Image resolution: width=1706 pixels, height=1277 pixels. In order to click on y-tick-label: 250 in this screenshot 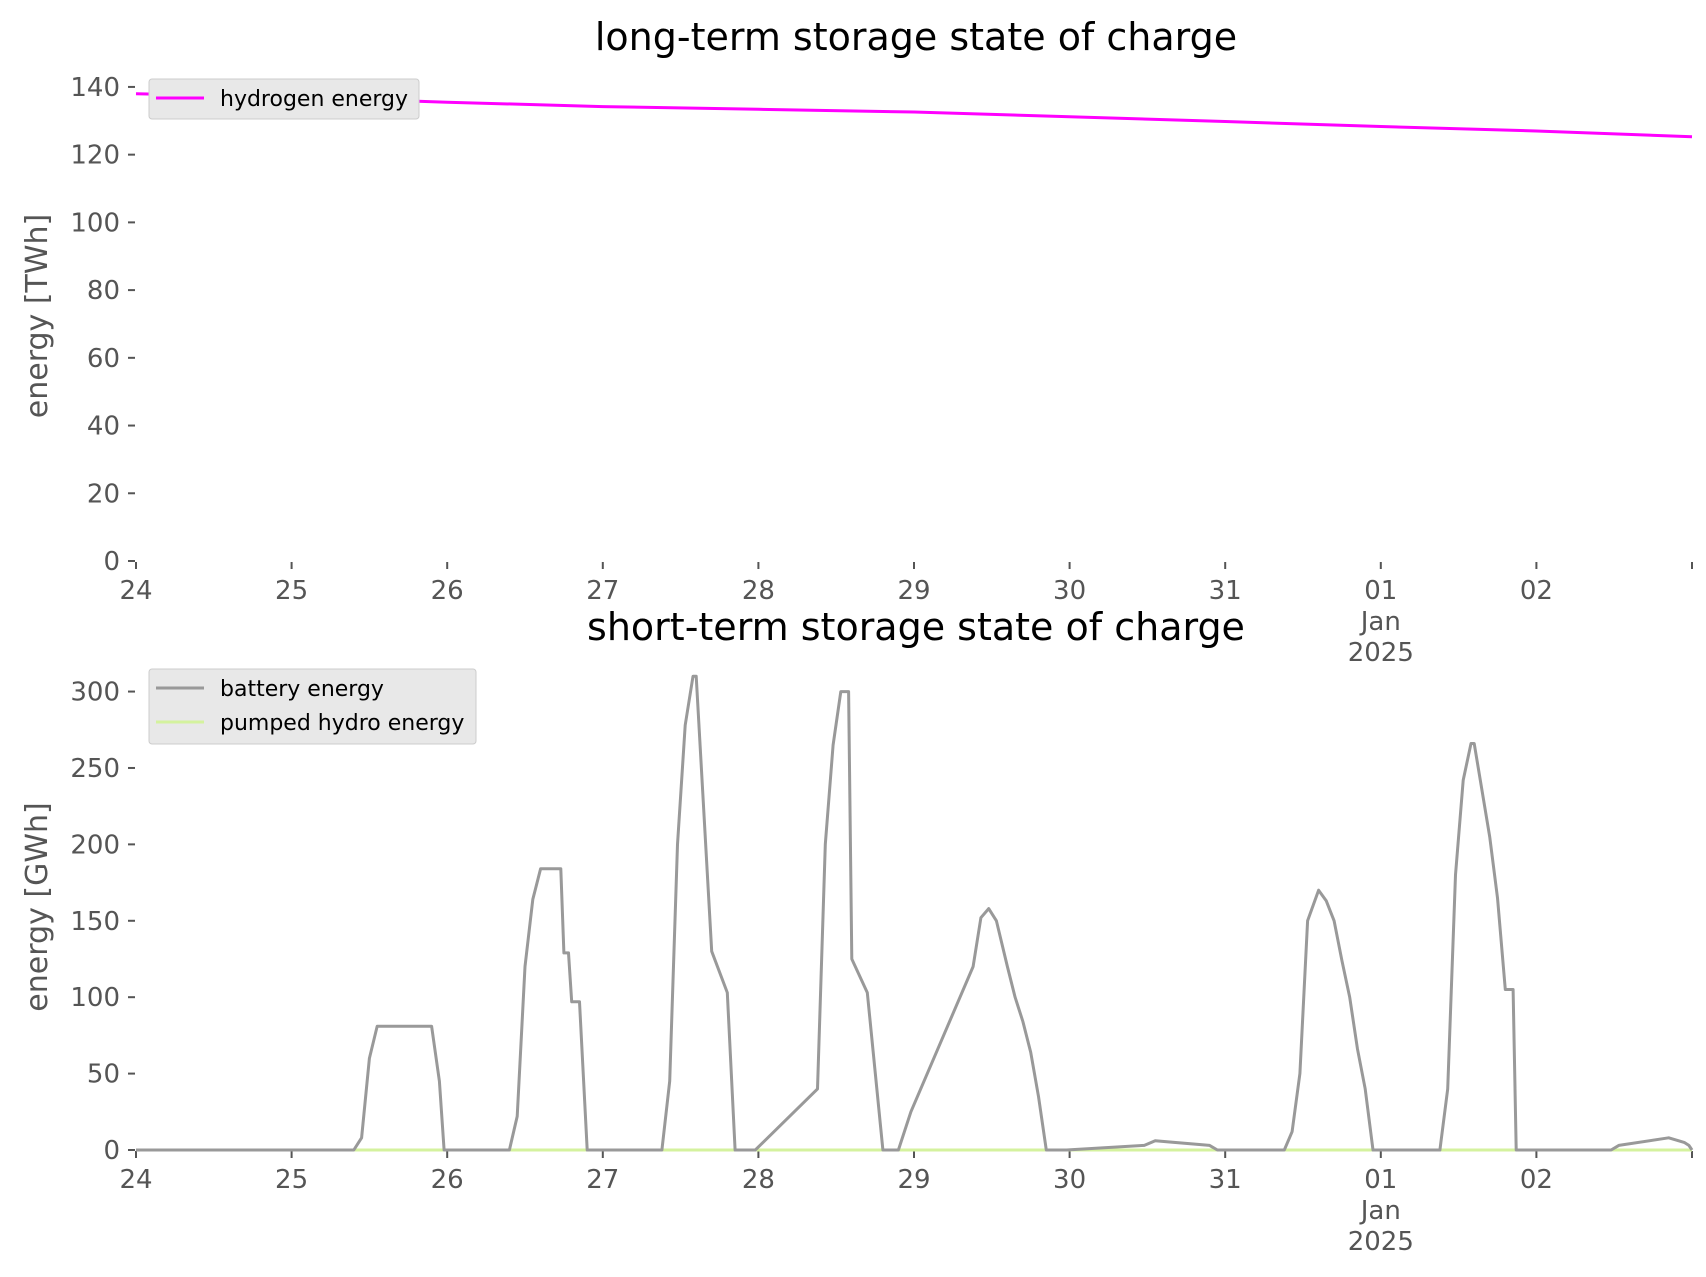, I will do `click(95, 769)`.